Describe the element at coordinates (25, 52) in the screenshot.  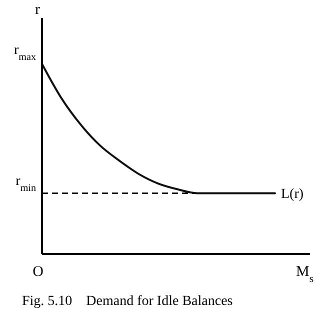
I see `text: r$_{max}$` at that location.